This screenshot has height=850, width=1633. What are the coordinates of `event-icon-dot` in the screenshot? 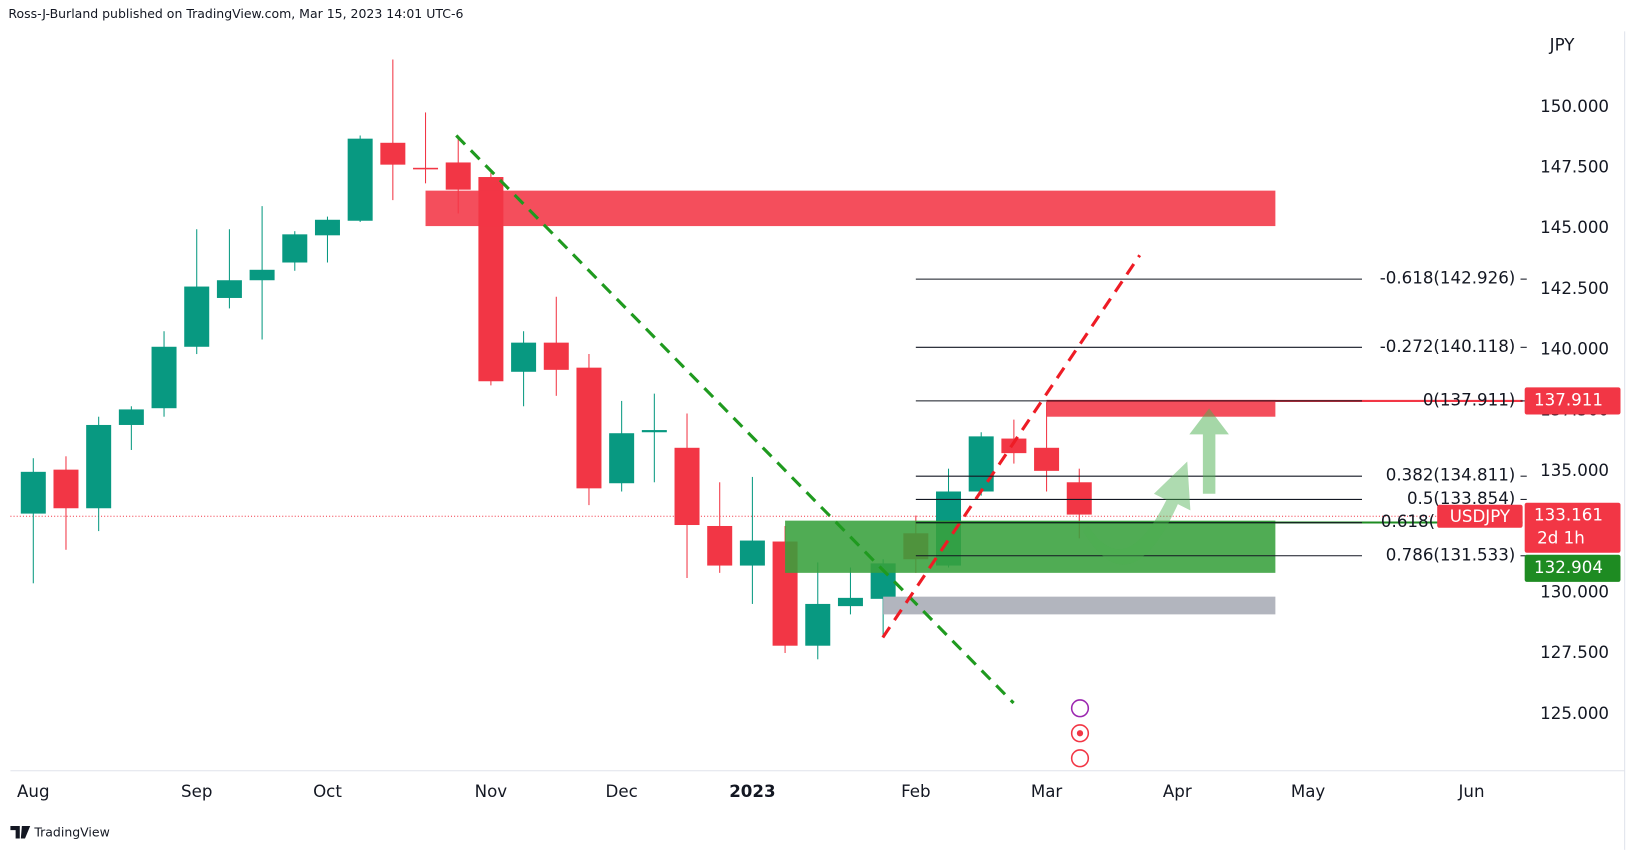 It's located at (1080, 733).